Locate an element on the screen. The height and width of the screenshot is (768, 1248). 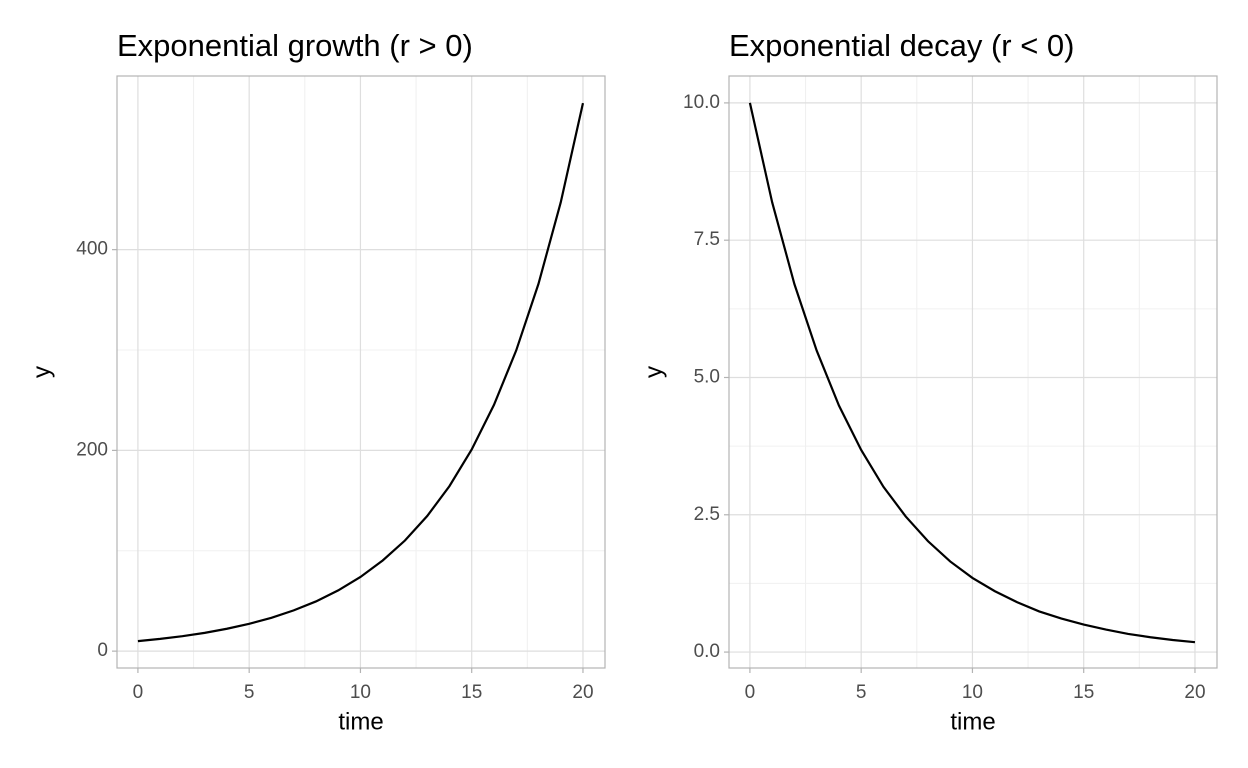
y-tick-label: 200 is located at coordinates (92, 449).